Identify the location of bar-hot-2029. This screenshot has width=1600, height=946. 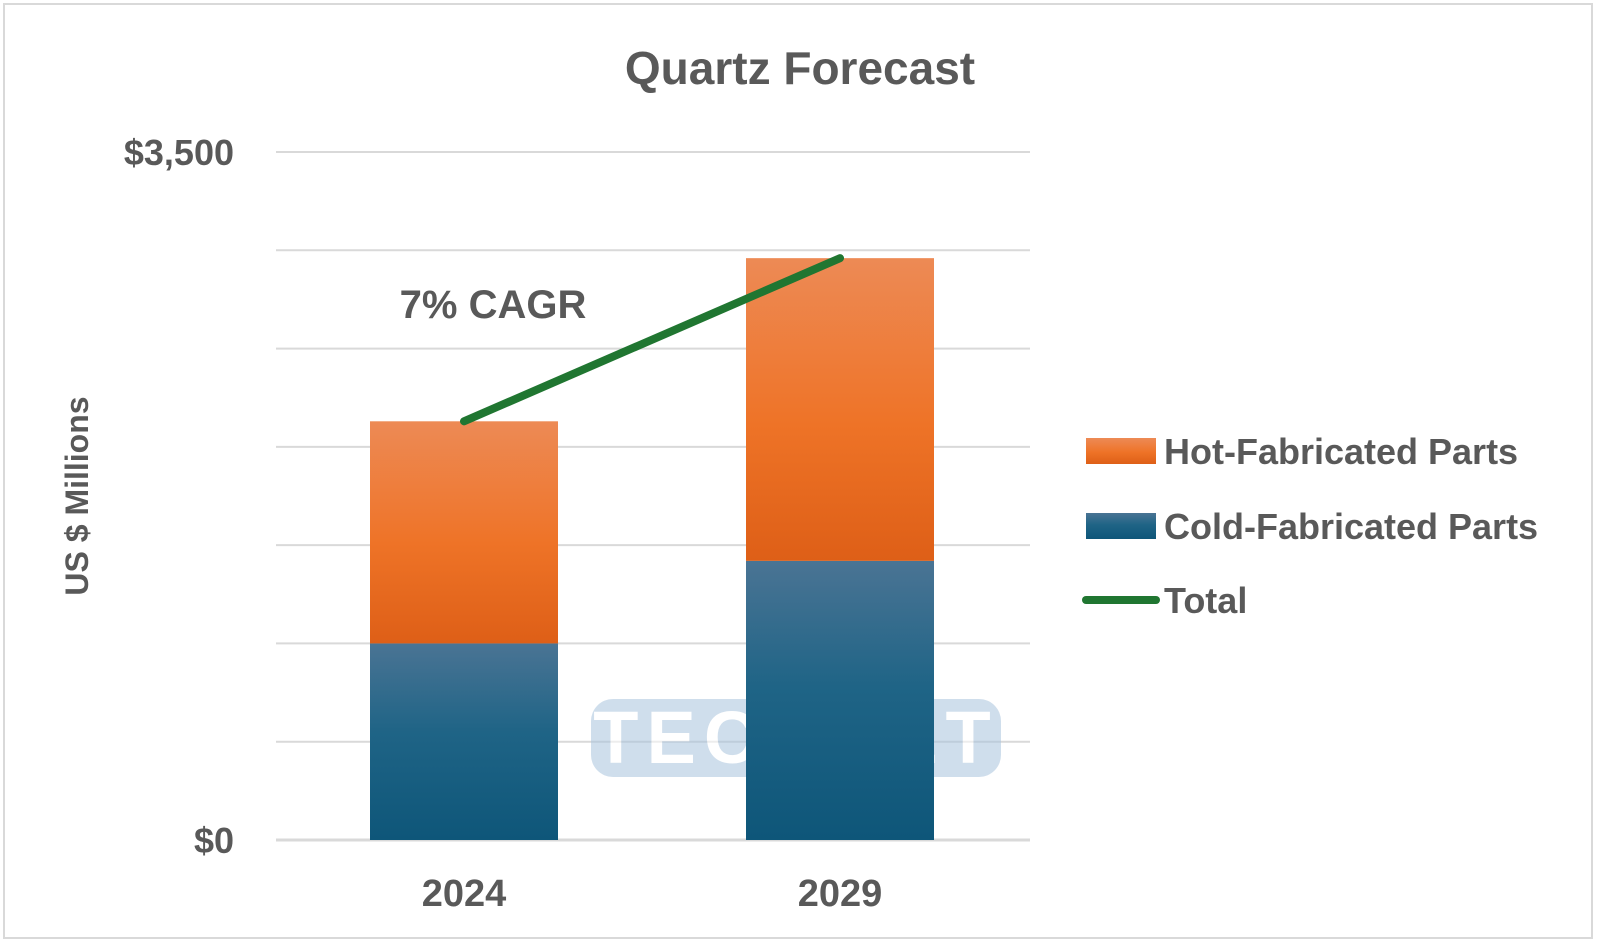
(840, 409).